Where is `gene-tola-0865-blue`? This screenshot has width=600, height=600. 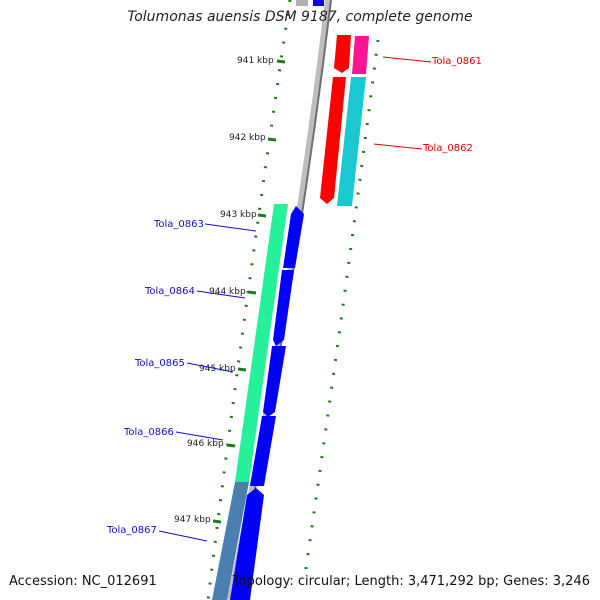 gene-tola-0865-blue is located at coordinates (274, 381).